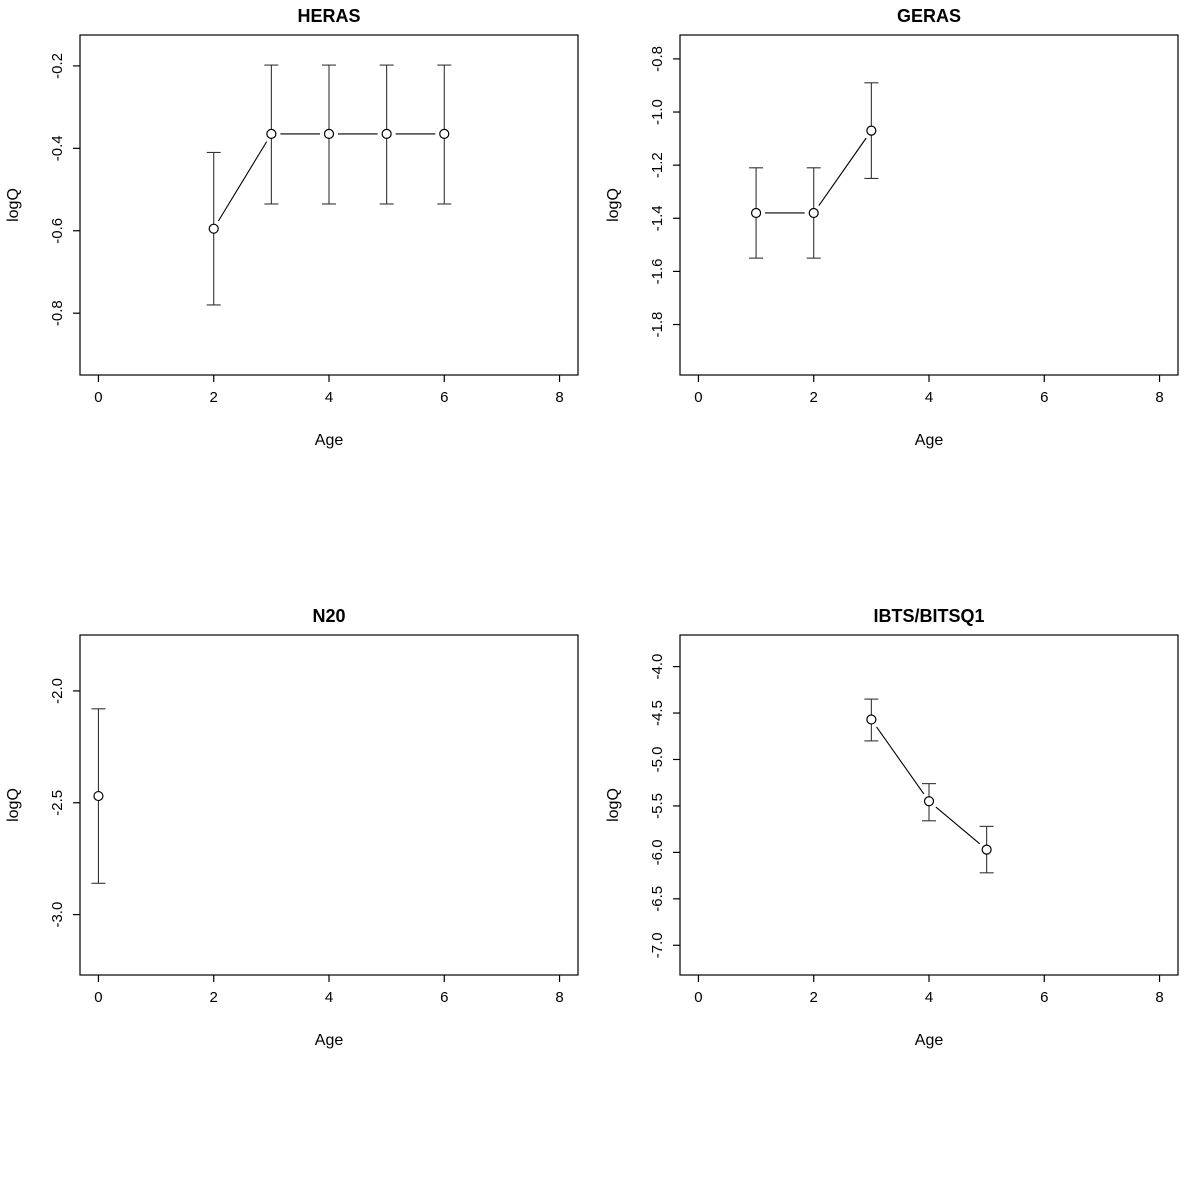  Describe the element at coordinates (657, 806) in the screenshot. I see `y-tick-label: -5.5` at that location.